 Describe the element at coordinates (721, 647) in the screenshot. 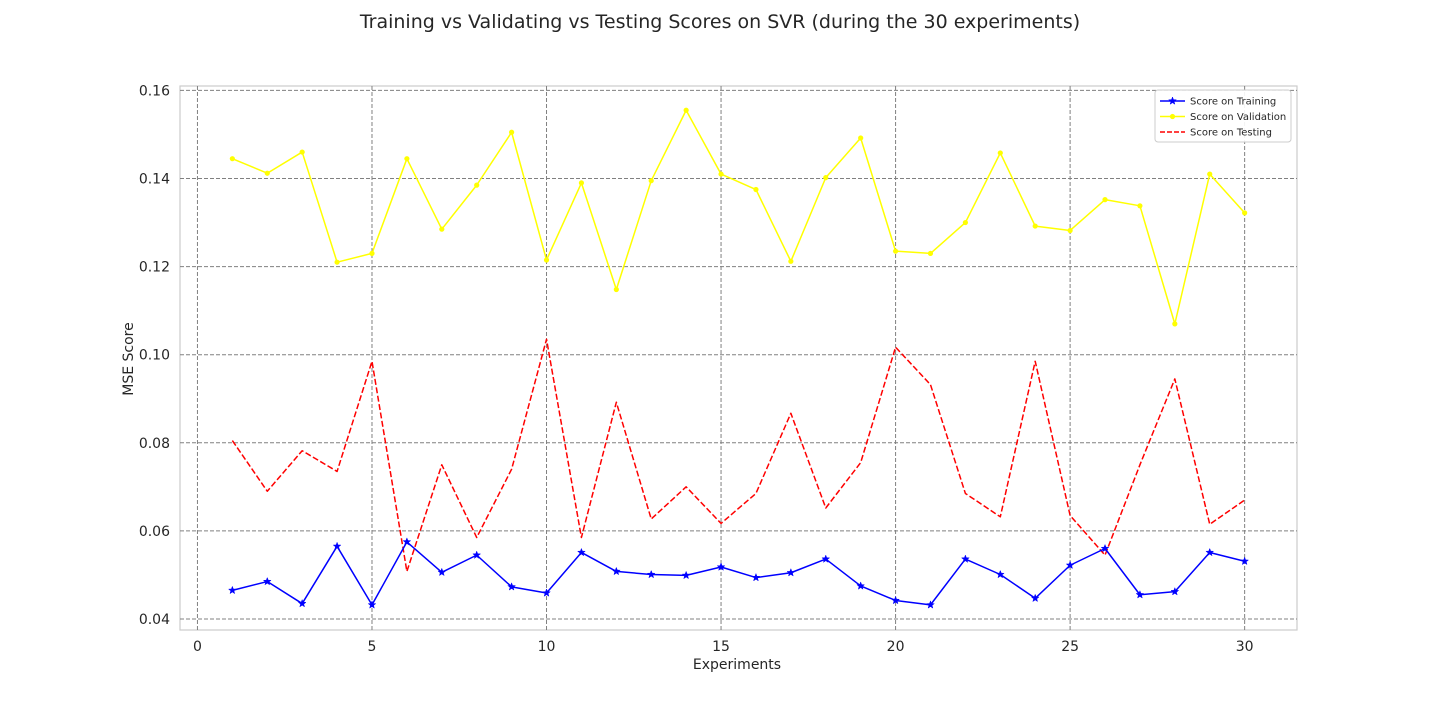

I see `x-tick-label: 15` at that location.